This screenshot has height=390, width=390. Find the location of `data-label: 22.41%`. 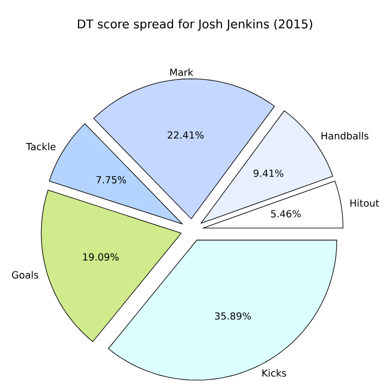

data-label: 22.41% is located at coordinates (186, 135).